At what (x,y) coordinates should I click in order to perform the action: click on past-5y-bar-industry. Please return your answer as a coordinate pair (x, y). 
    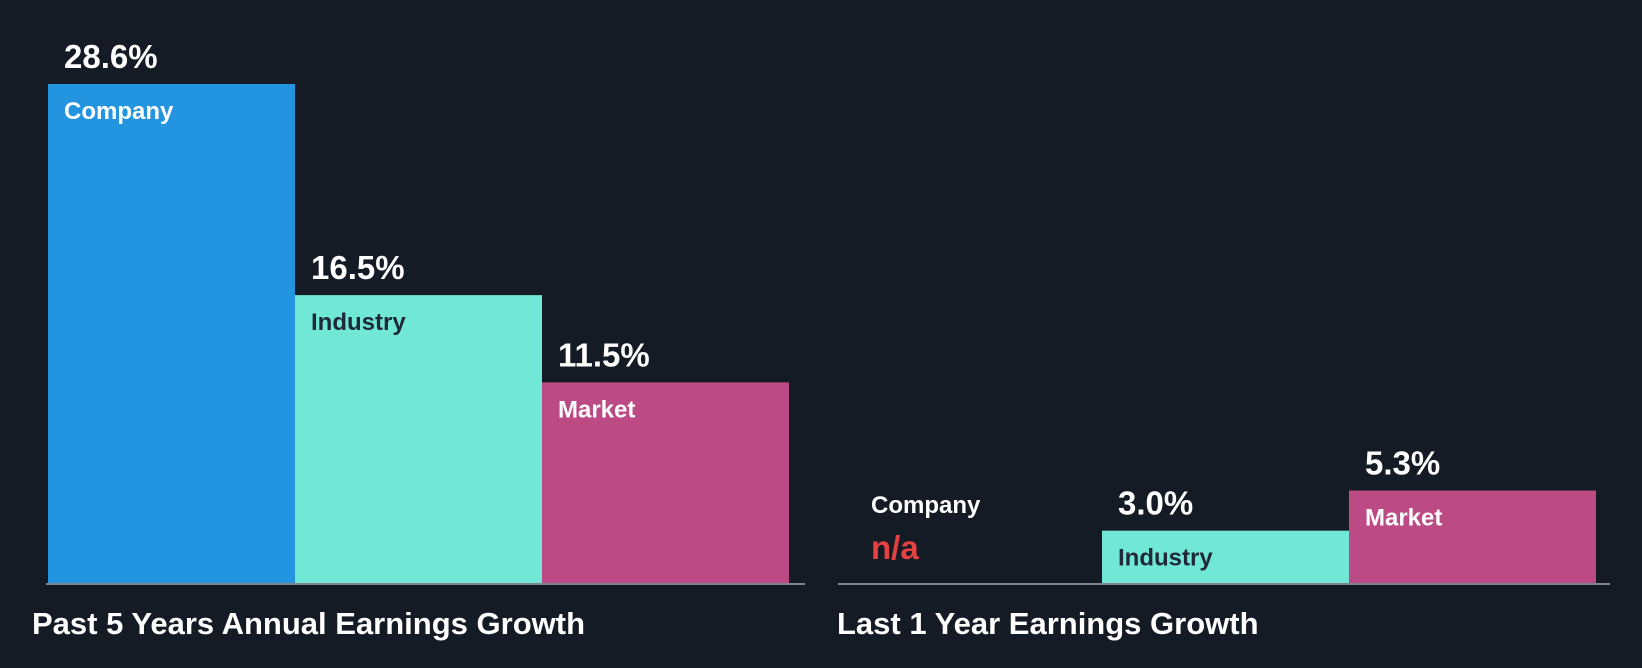
    Looking at the image, I should click on (418, 439).